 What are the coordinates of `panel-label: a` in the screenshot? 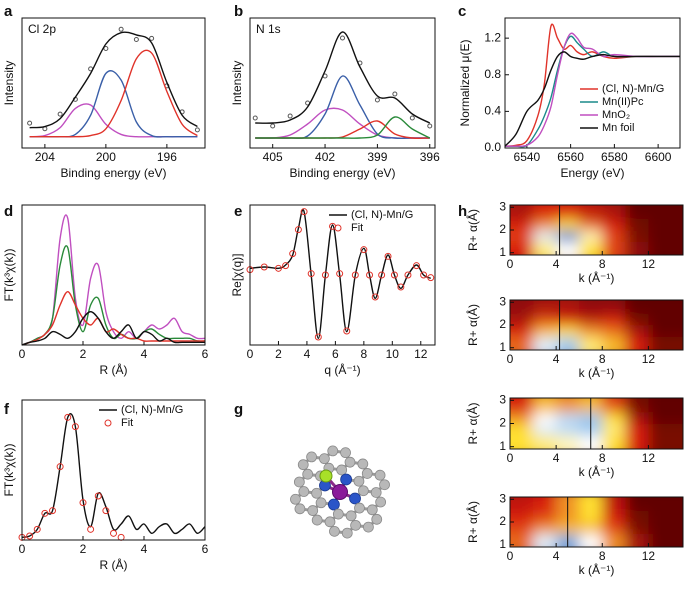 It's located at (8, 11).